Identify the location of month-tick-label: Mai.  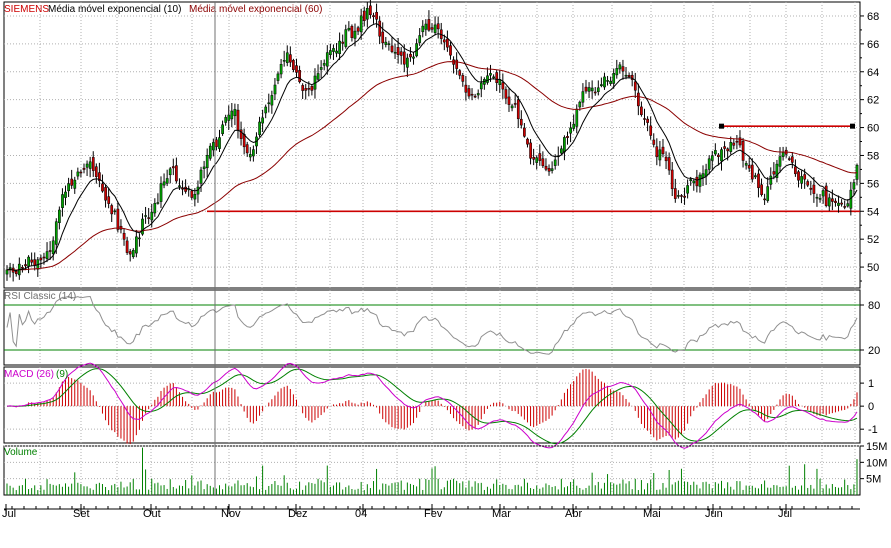
(652, 514).